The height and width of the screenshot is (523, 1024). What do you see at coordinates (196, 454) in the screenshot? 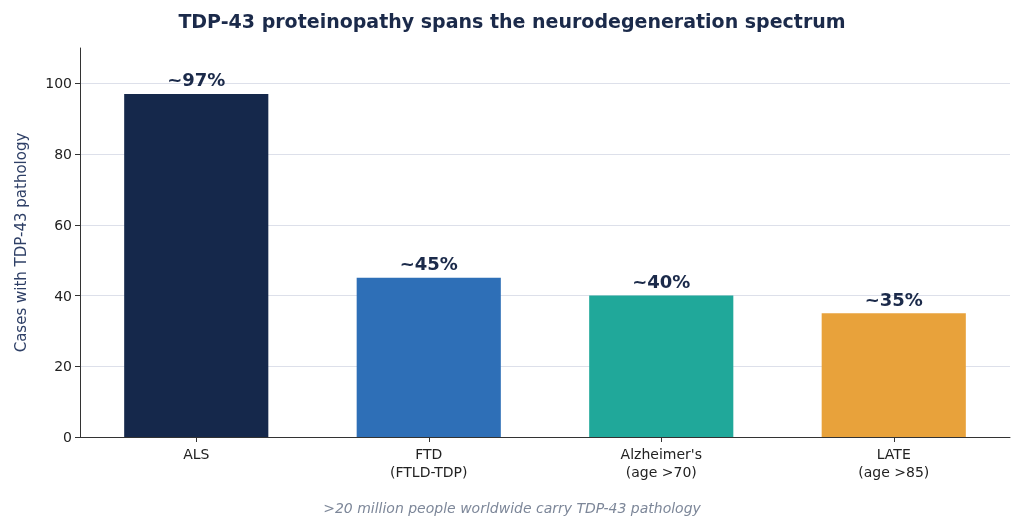
I see `x-tick-label: ALS` at bounding box center [196, 454].